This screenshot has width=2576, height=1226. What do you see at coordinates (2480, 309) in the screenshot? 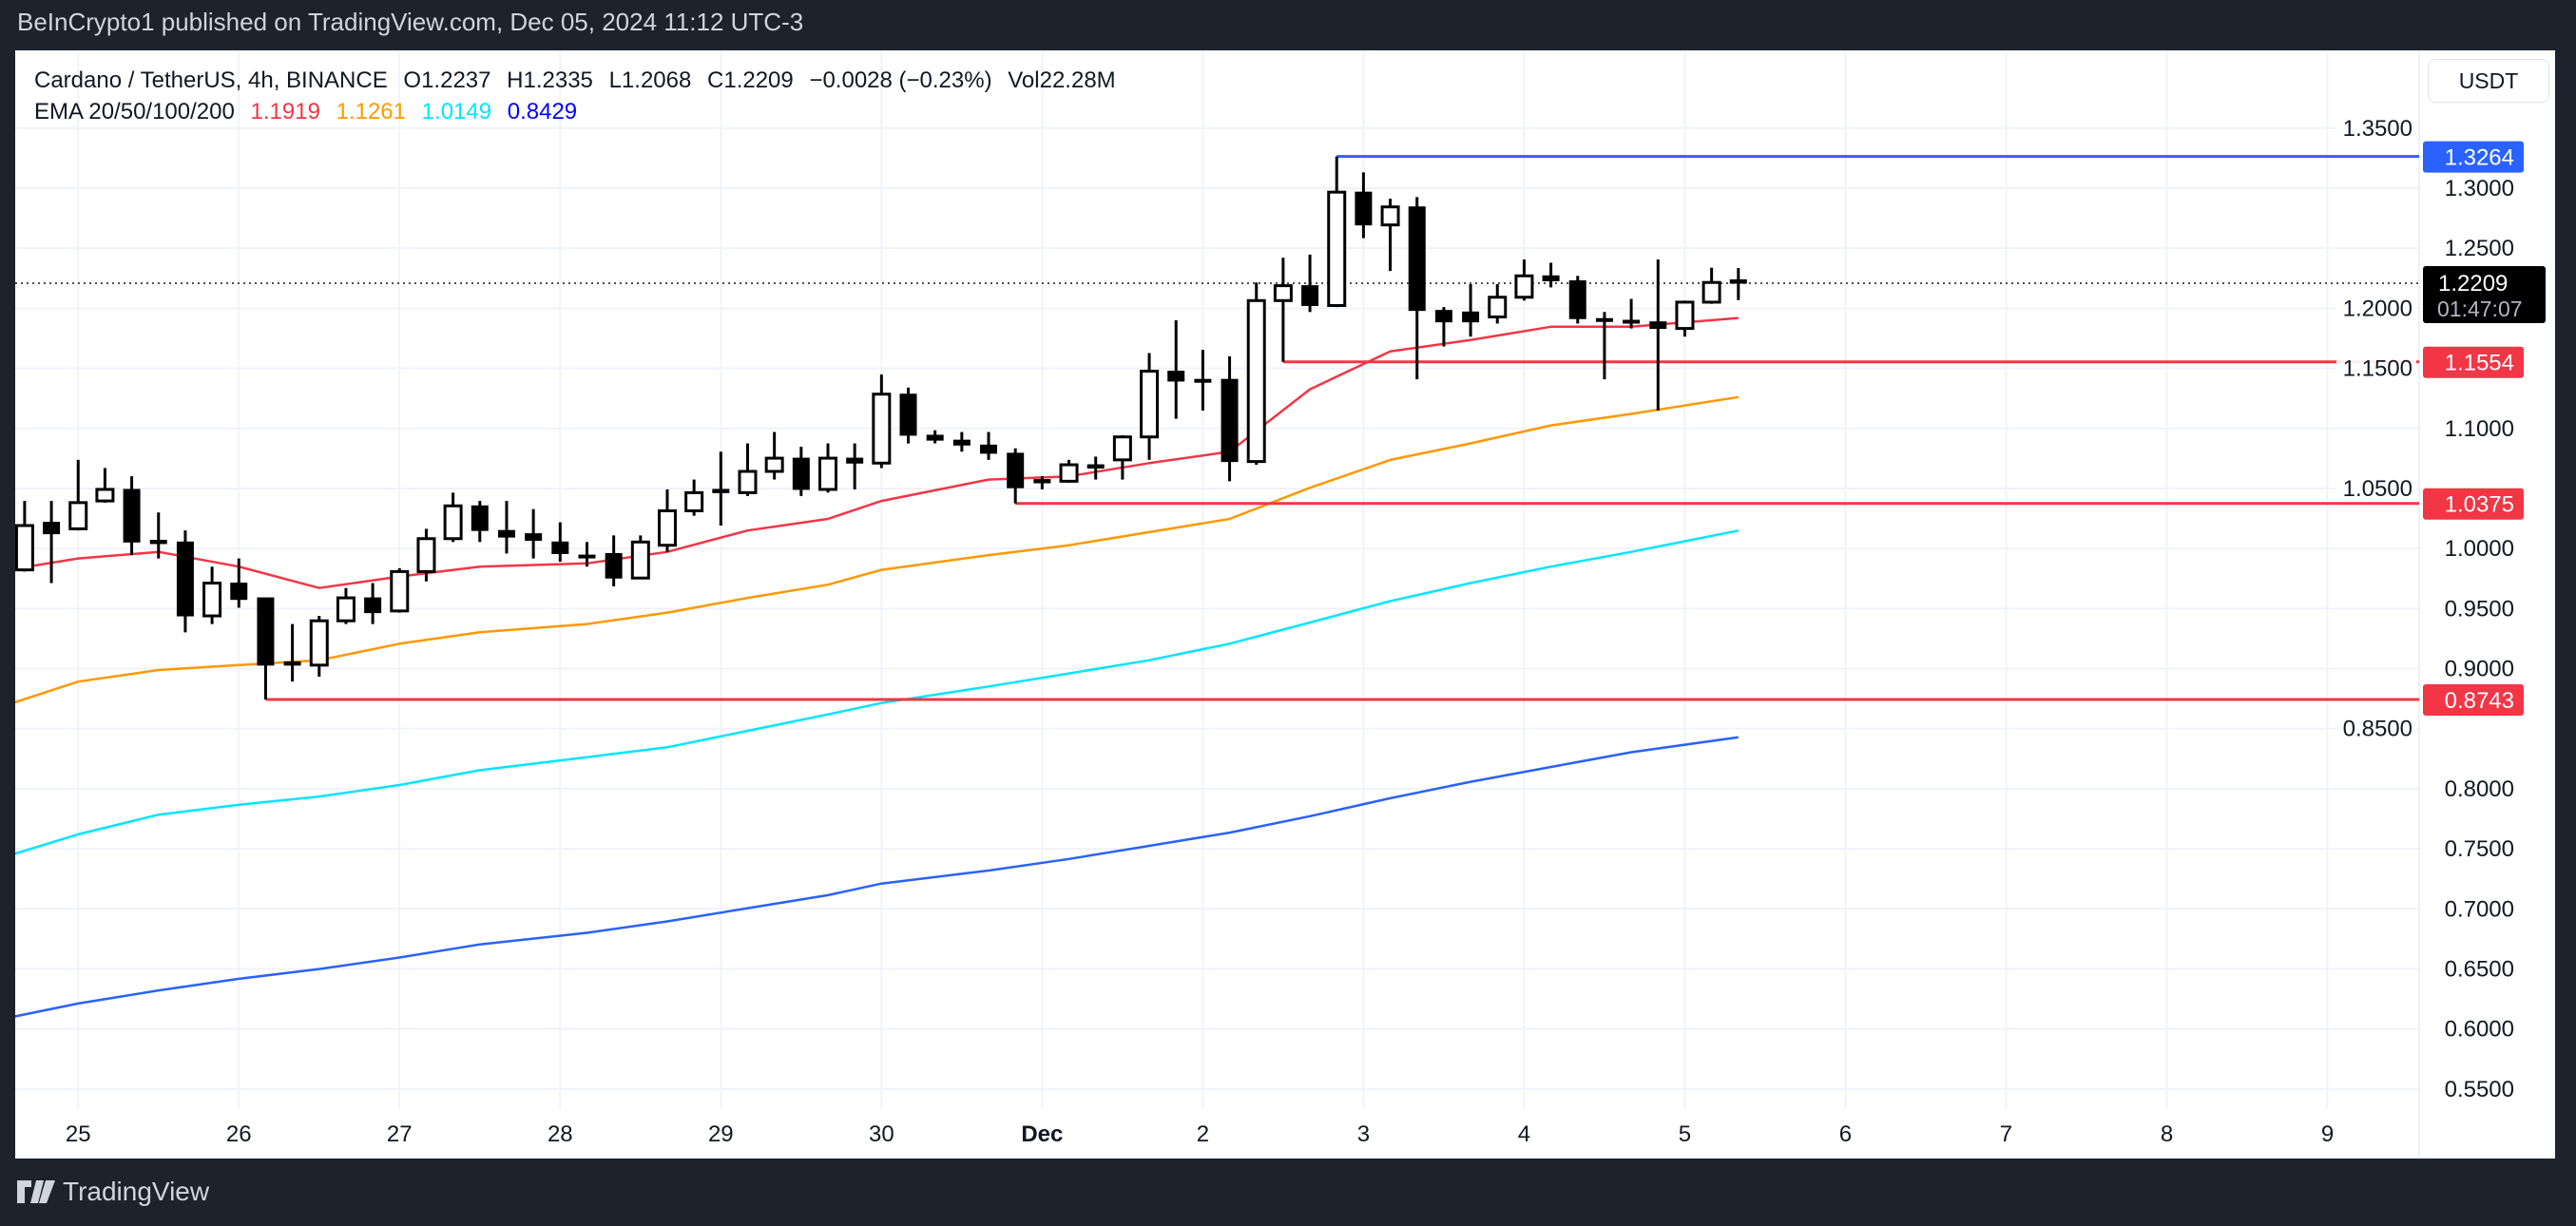
I see `candle-countdown: 01:47:07` at bounding box center [2480, 309].